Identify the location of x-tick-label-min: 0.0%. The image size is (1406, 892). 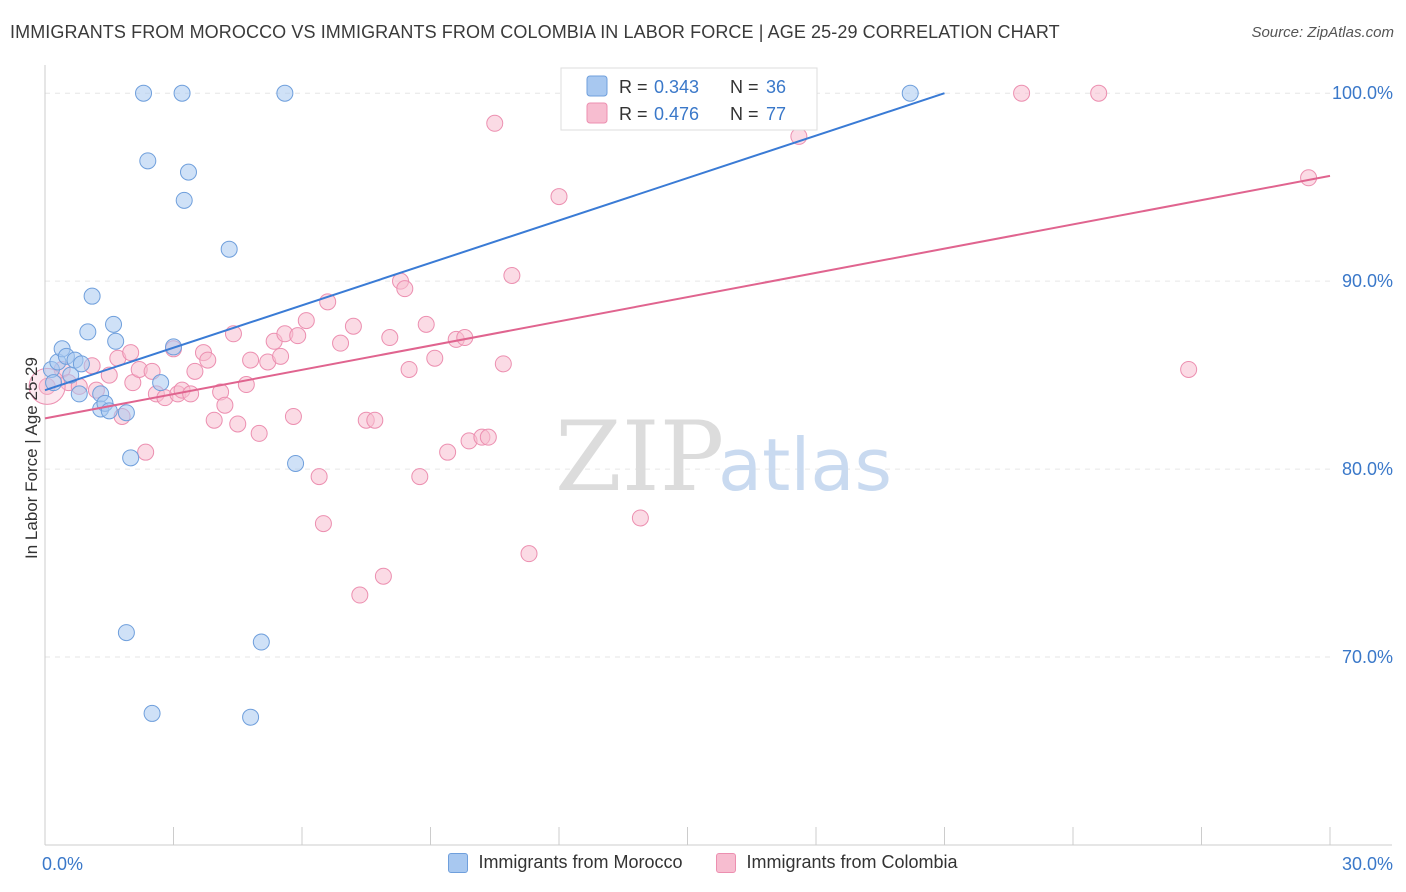
(62, 864).